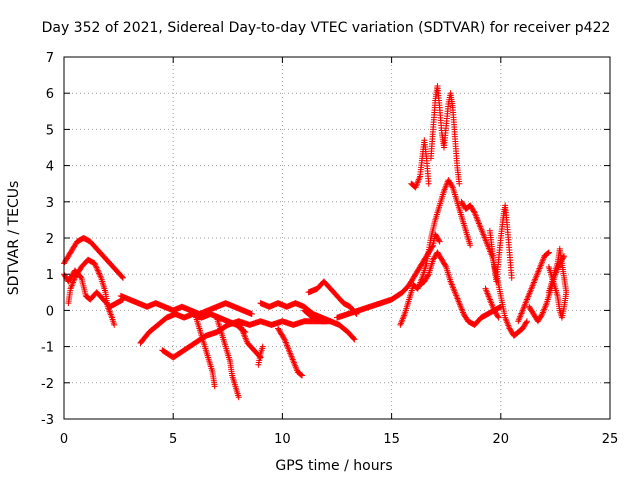 This screenshot has width=640, height=480. Describe the element at coordinates (14, 238) in the screenshot. I see `y-axis-label: SDTVAR / TECUs` at that location.